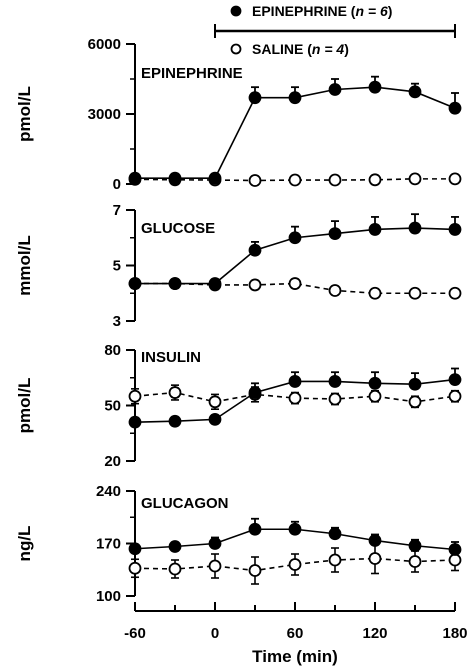  What do you see at coordinates (215, 633) in the screenshot?
I see `x-tick-label: 0` at bounding box center [215, 633].